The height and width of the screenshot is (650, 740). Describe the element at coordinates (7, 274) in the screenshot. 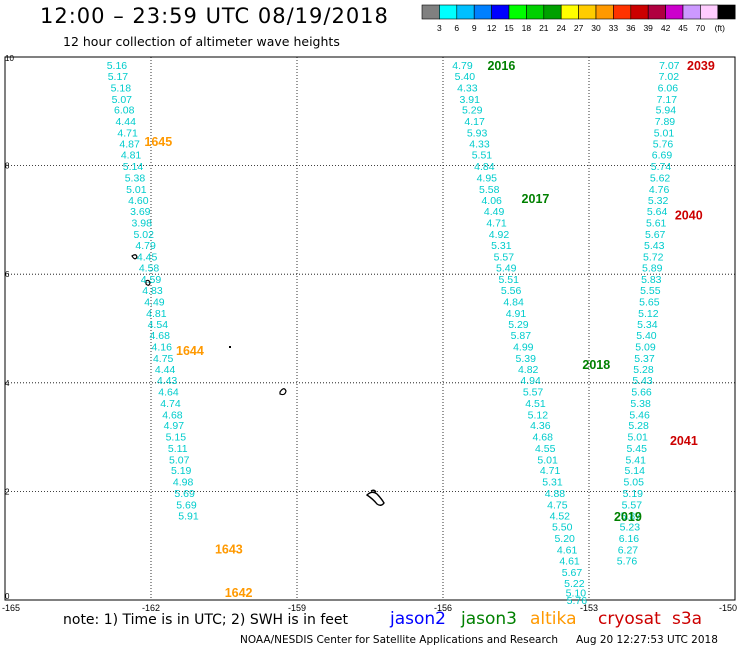

I see `y-tick-label: 6` at that location.